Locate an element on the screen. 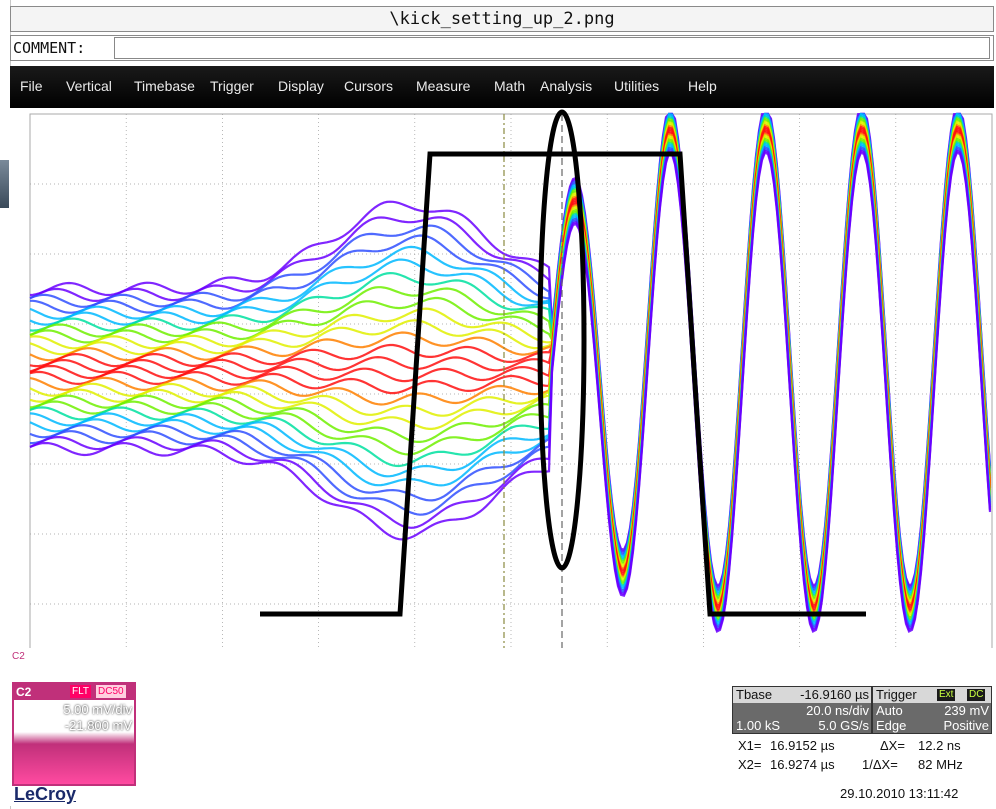 Image resolution: width=996 pixels, height=809 pixels. comment-input is located at coordinates (552, 48).